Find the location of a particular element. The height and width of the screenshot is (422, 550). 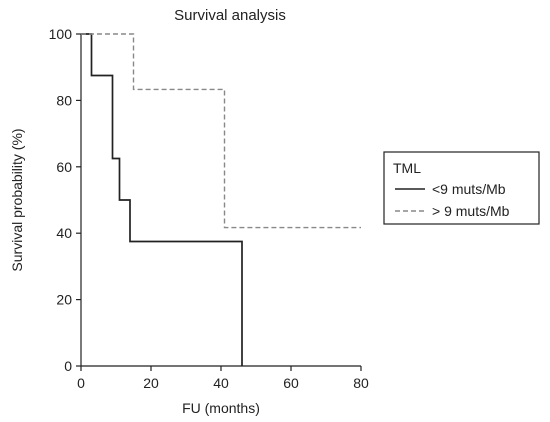

x-tick-label: 80 is located at coordinates (361, 383).